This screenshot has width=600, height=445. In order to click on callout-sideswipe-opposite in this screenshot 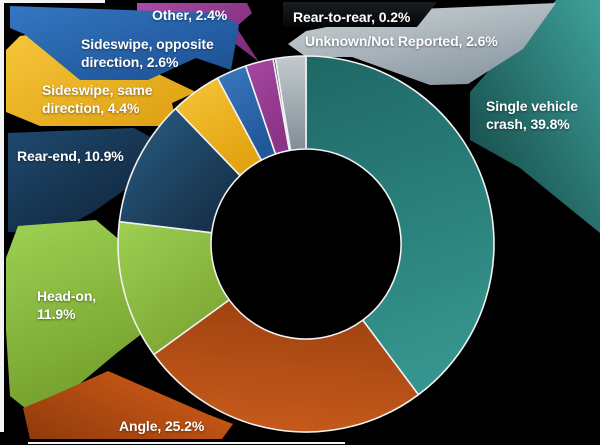, I will do `click(124, 43)`.